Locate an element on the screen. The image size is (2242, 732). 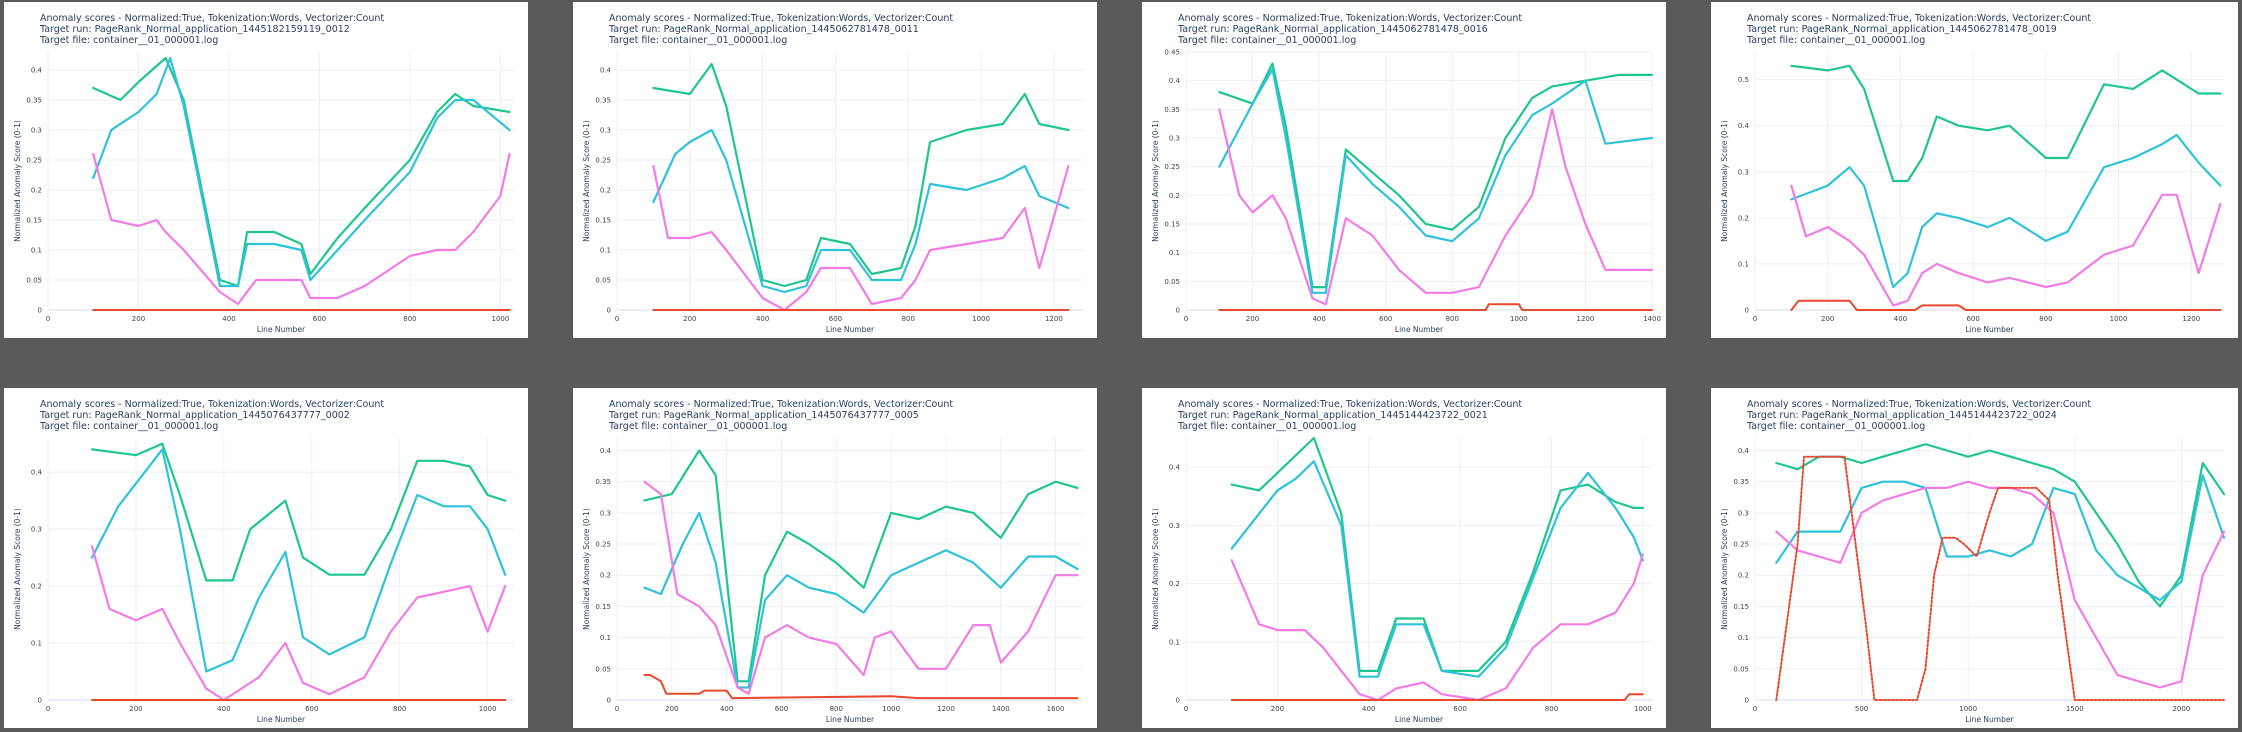
x-tick-label: 1600 is located at coordinates (1056, 709).